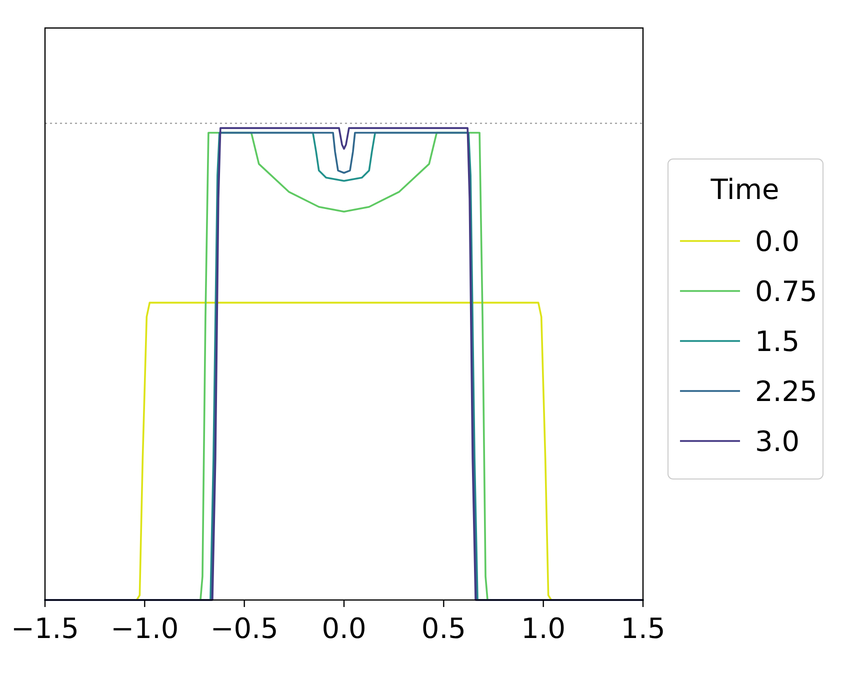 The image size is (843, 693). What do you see at coordinates (443, 628) in the screenshot?
I see `x-tick-label: 0.5` at bounding box center [443, 628].